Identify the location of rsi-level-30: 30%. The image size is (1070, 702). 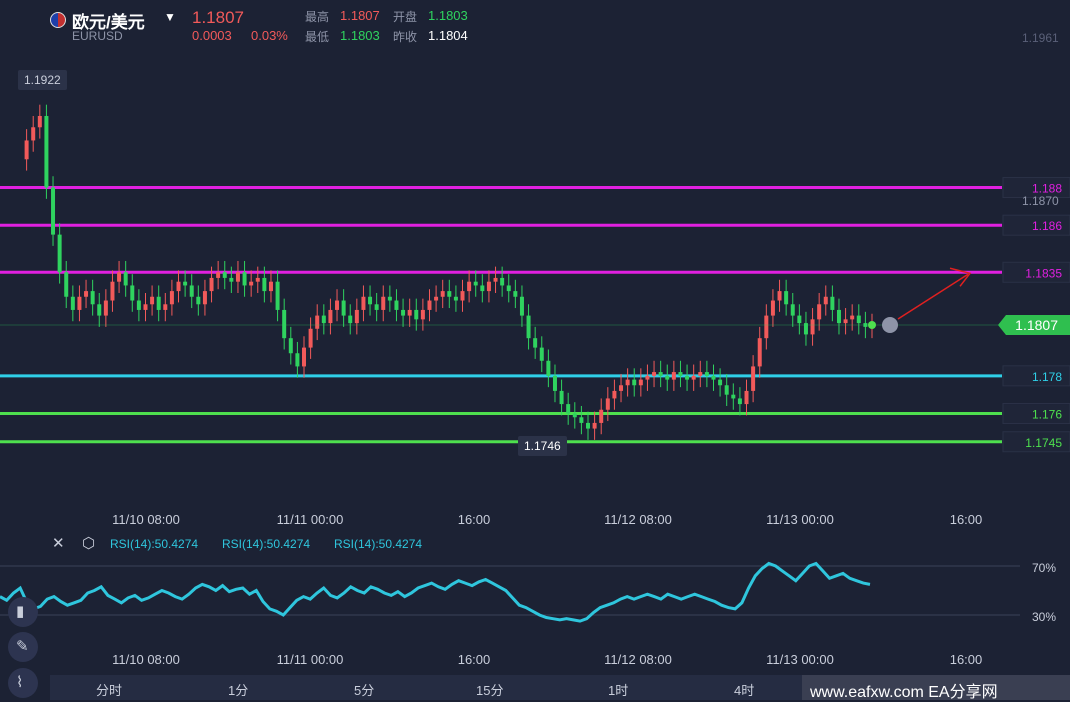
(1044, 617).